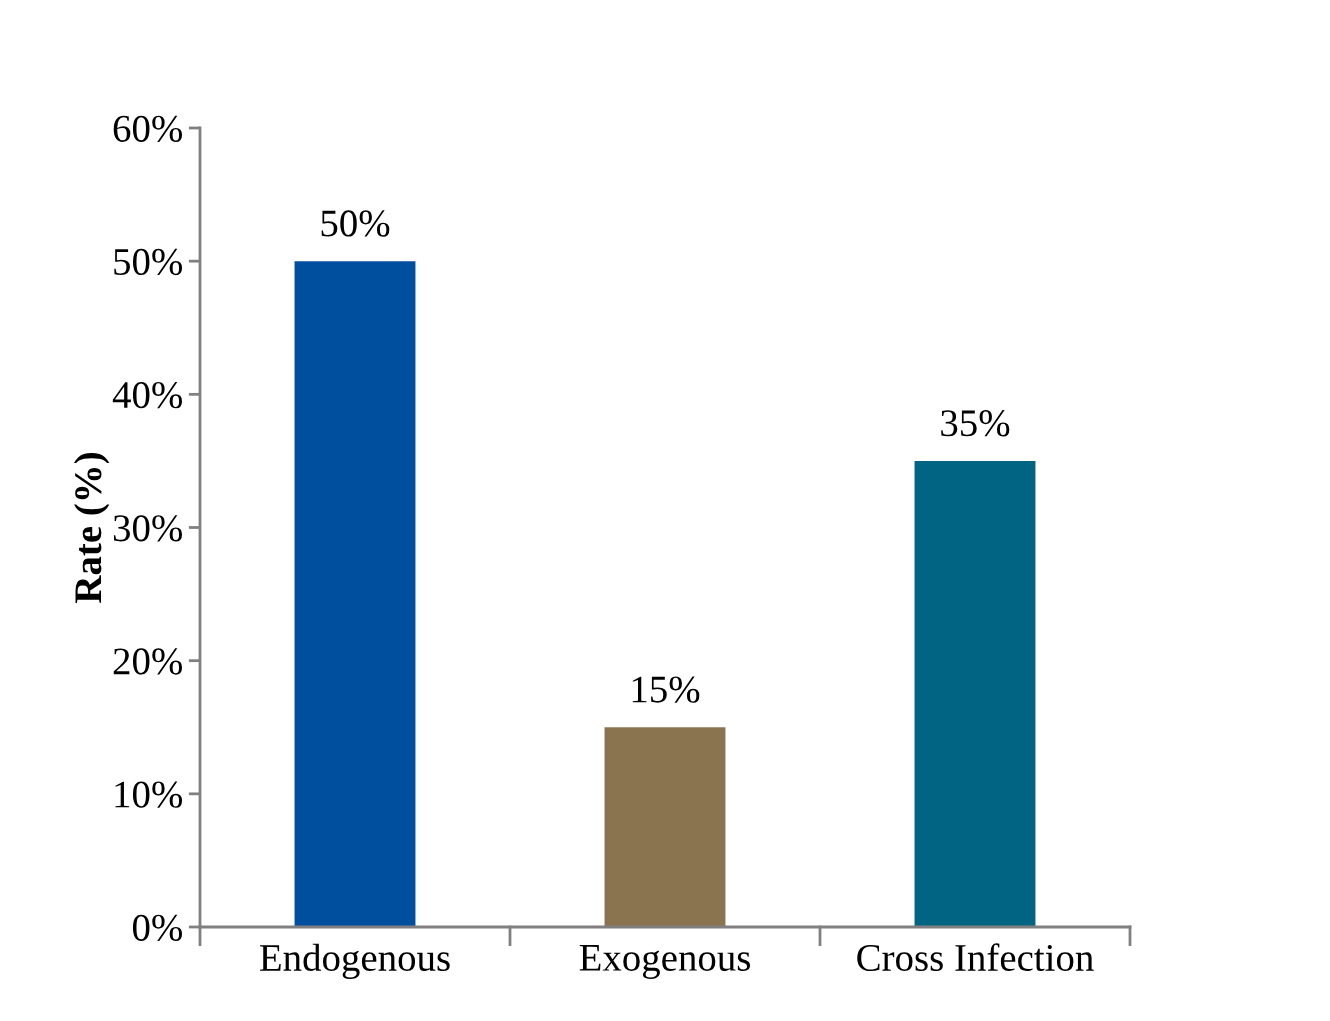  Describe the element at coordinates (666, 689) in the screenshot. I see `data-label: 15%` at that location.